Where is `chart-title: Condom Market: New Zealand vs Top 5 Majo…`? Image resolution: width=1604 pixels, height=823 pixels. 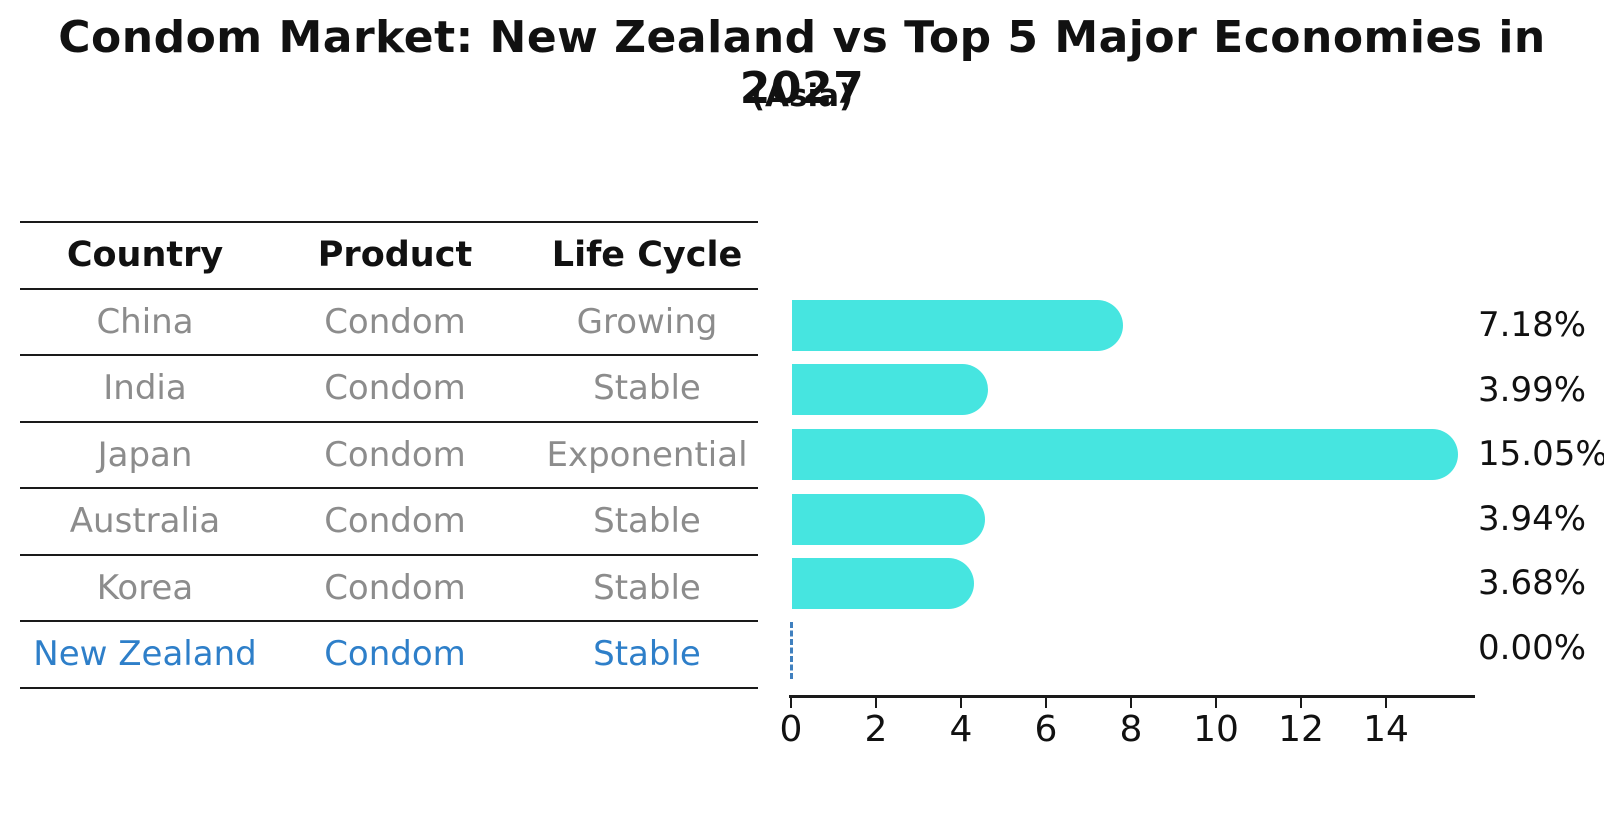 chart-title: Condom Market: New Zealand vs Top 5 Majo… is located at coordinates (802, 63).